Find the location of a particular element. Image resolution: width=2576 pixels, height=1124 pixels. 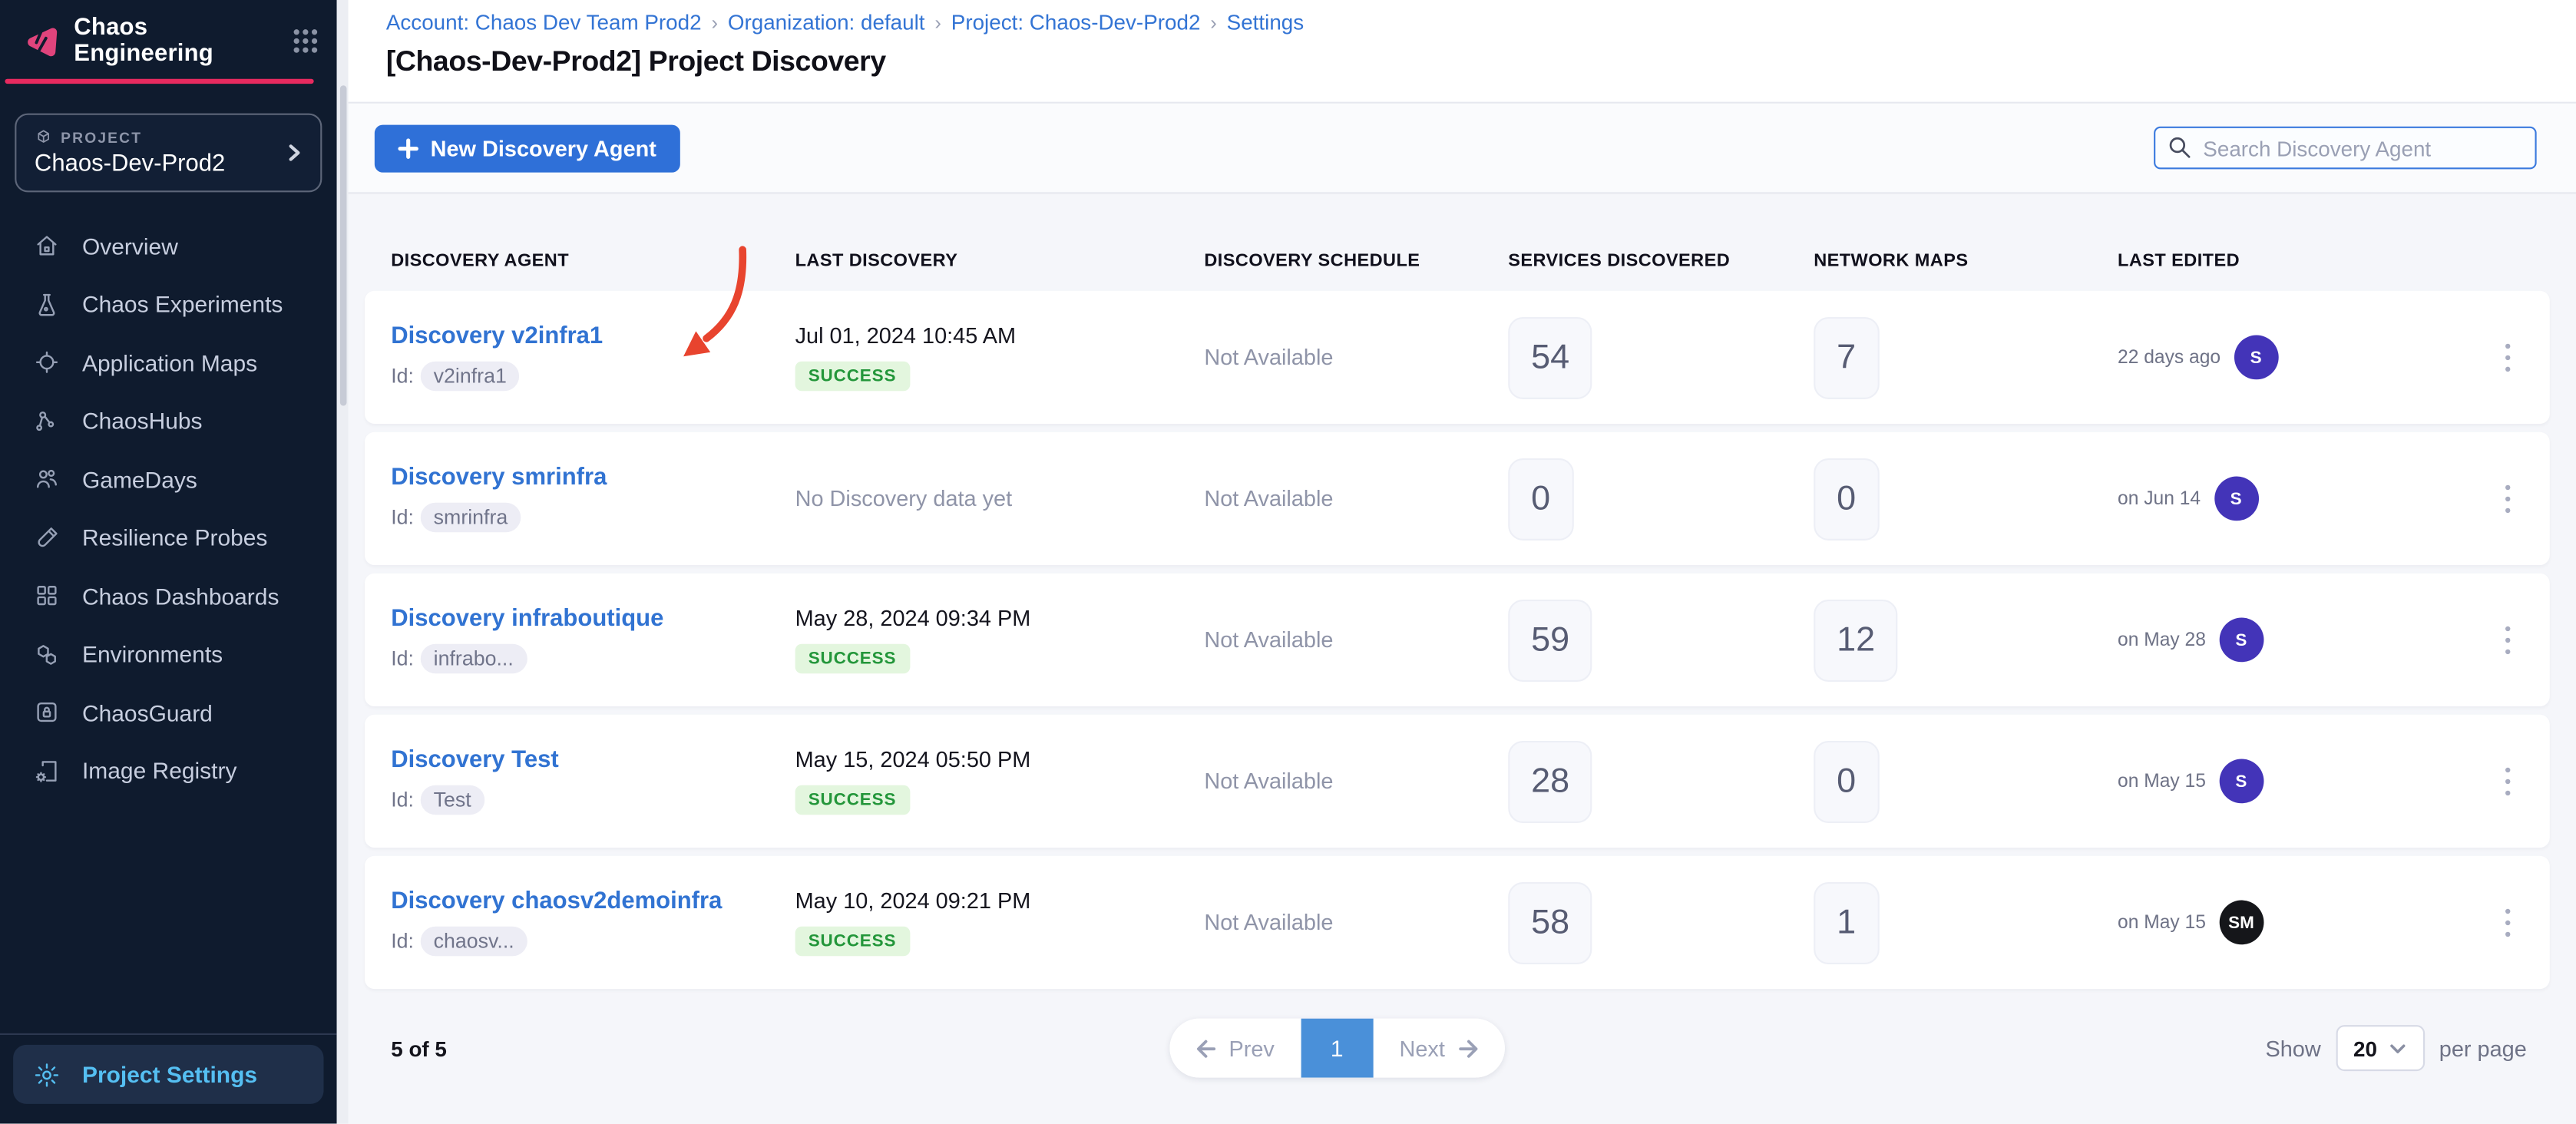

sidebar-item-resilience-probes: Resilience Probes is located at coordinates (168, 537).